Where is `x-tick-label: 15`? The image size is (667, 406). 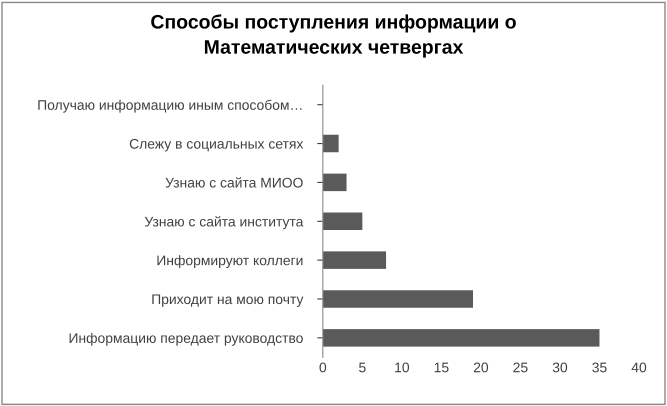 x-tick-label: 15 is located at coordinates (441, 367).